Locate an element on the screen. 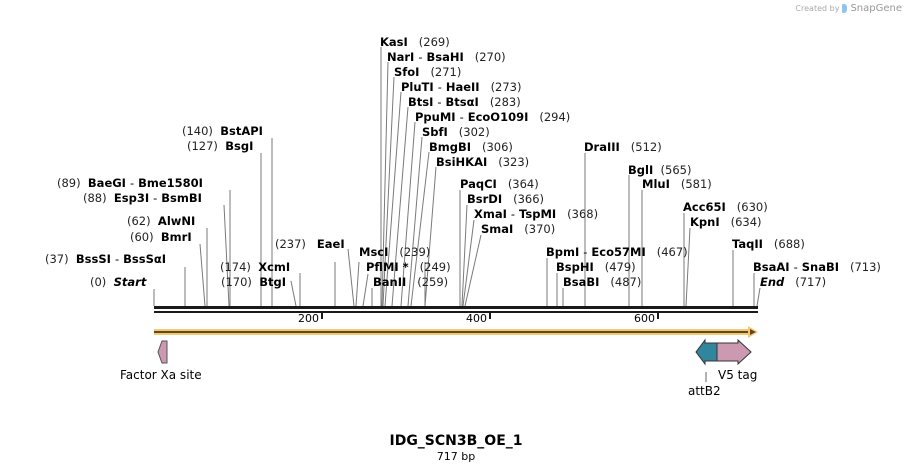 The image size is (912, 472). credit-prefix: Created by is located at coordinates (817, 8).